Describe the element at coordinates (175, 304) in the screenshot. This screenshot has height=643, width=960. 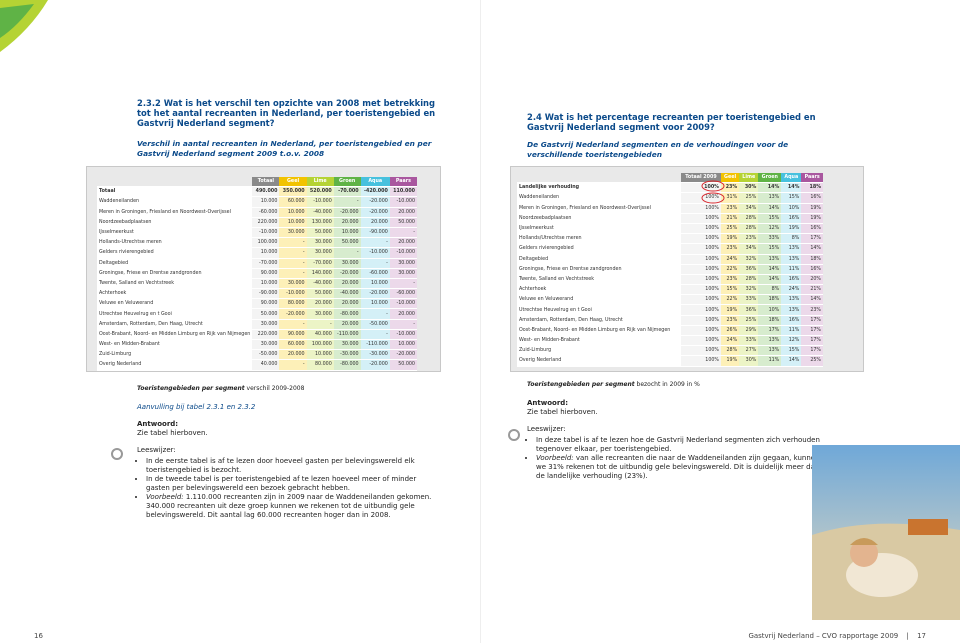
I see `row-label: Veluwe en Veluwerand` at that location.